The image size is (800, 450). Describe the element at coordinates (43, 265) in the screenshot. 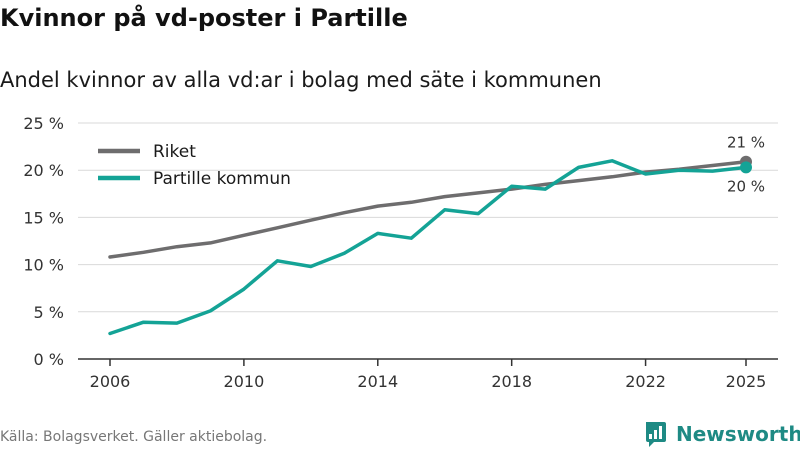

I see `y-tick-label: 10 %` at that location.